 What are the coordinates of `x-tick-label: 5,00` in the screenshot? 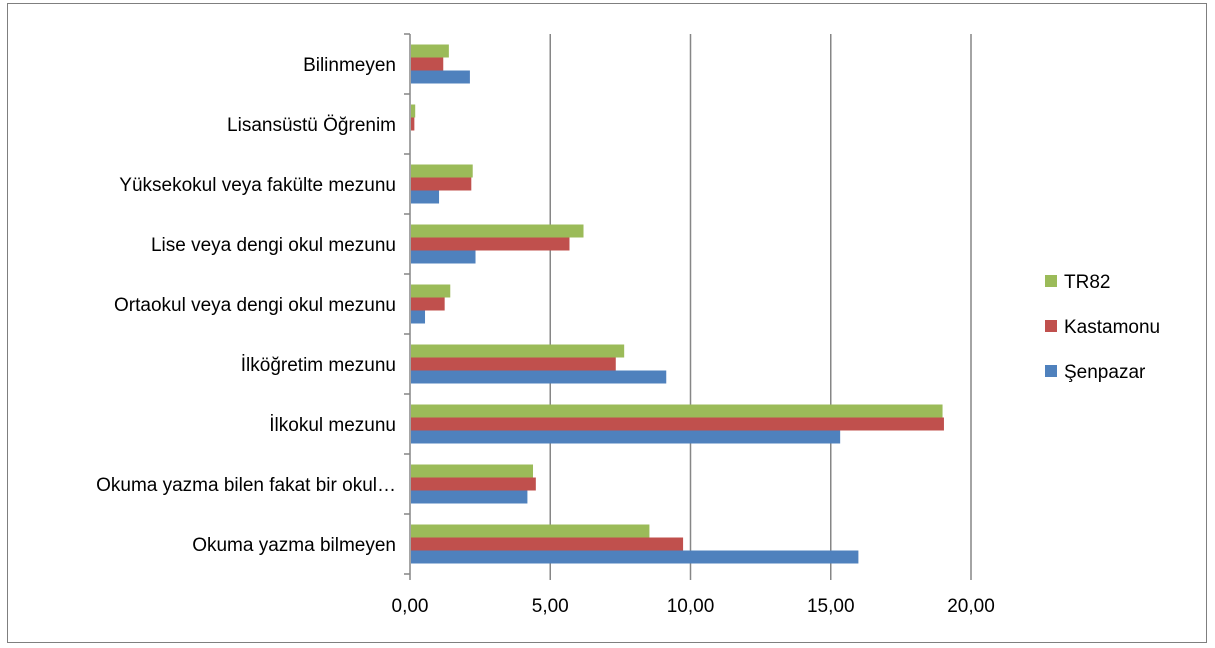 It's located at (550, 606).